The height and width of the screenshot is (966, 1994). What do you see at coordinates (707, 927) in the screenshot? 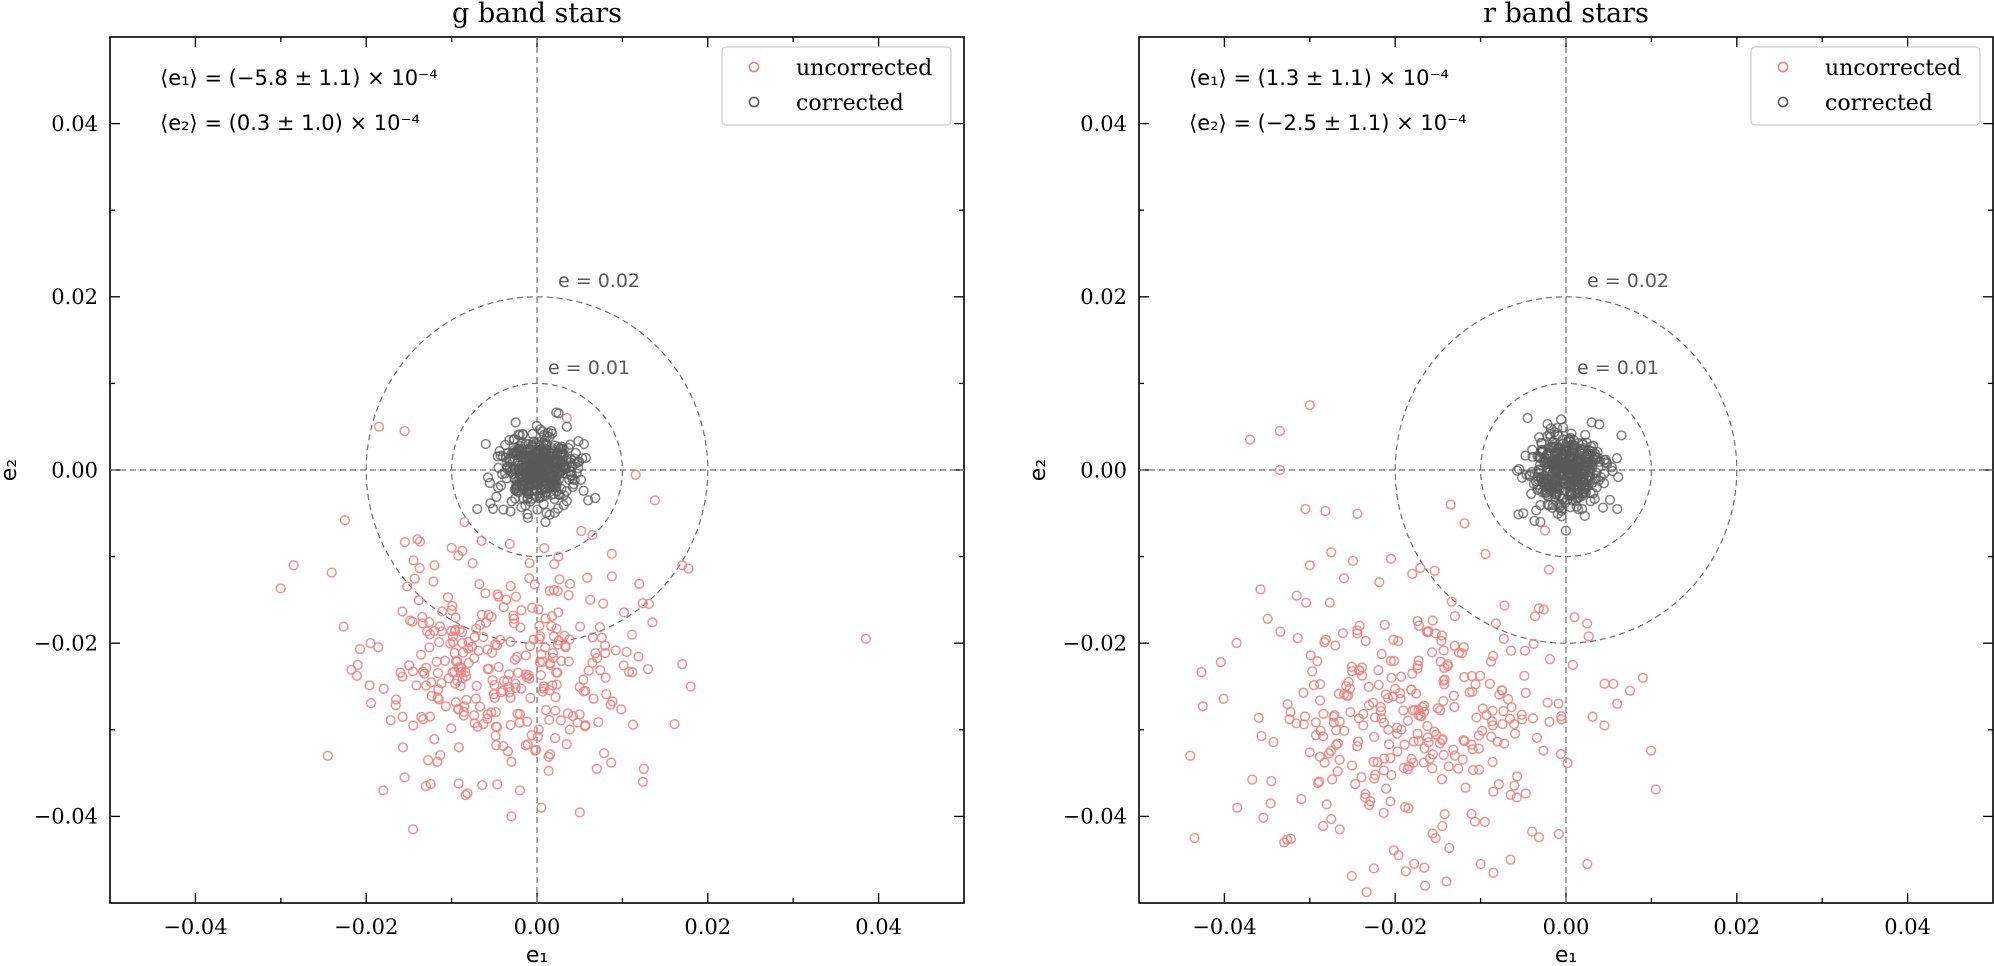
I see `x-tick-label: 0.02` at bounding box center [707, 927].